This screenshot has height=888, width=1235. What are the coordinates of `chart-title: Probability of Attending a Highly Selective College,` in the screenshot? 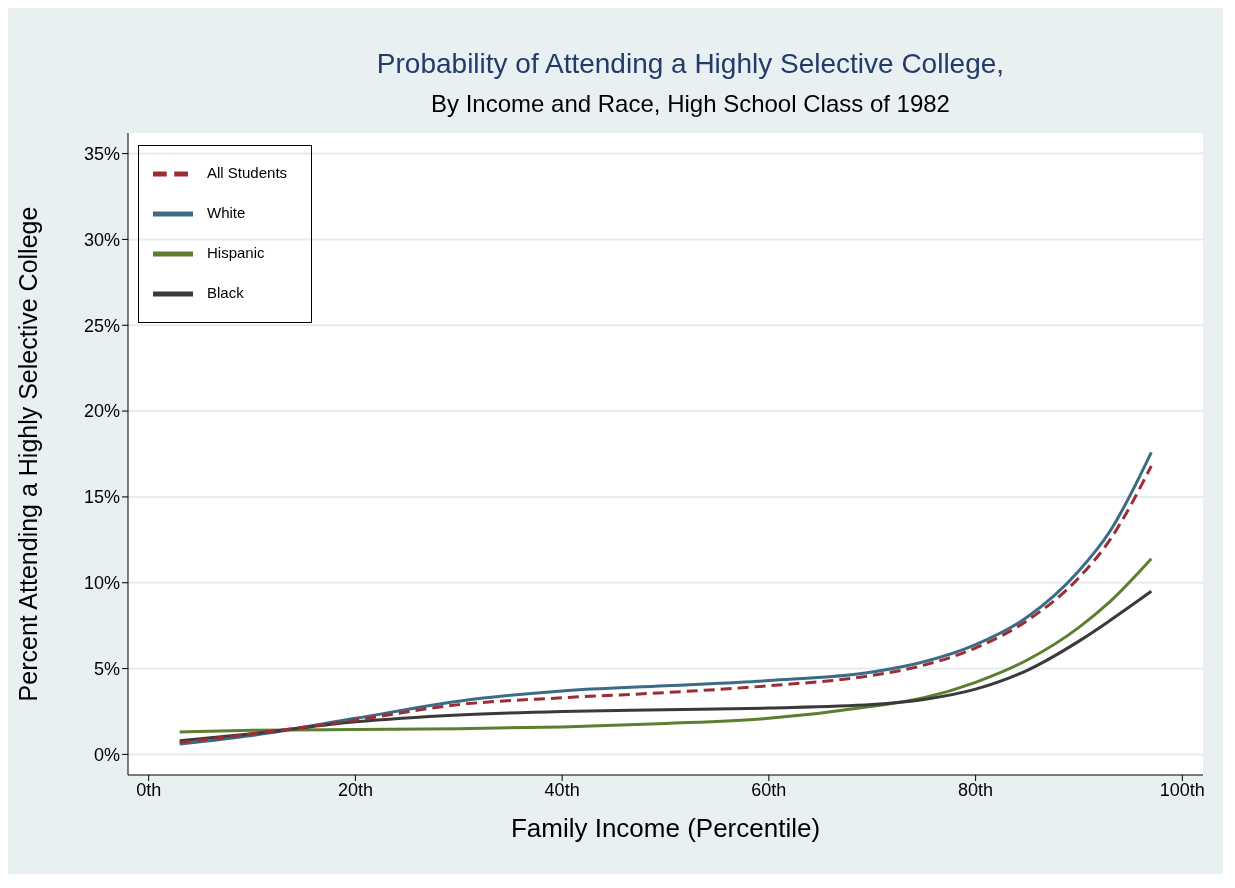 It's located at (690, 64).